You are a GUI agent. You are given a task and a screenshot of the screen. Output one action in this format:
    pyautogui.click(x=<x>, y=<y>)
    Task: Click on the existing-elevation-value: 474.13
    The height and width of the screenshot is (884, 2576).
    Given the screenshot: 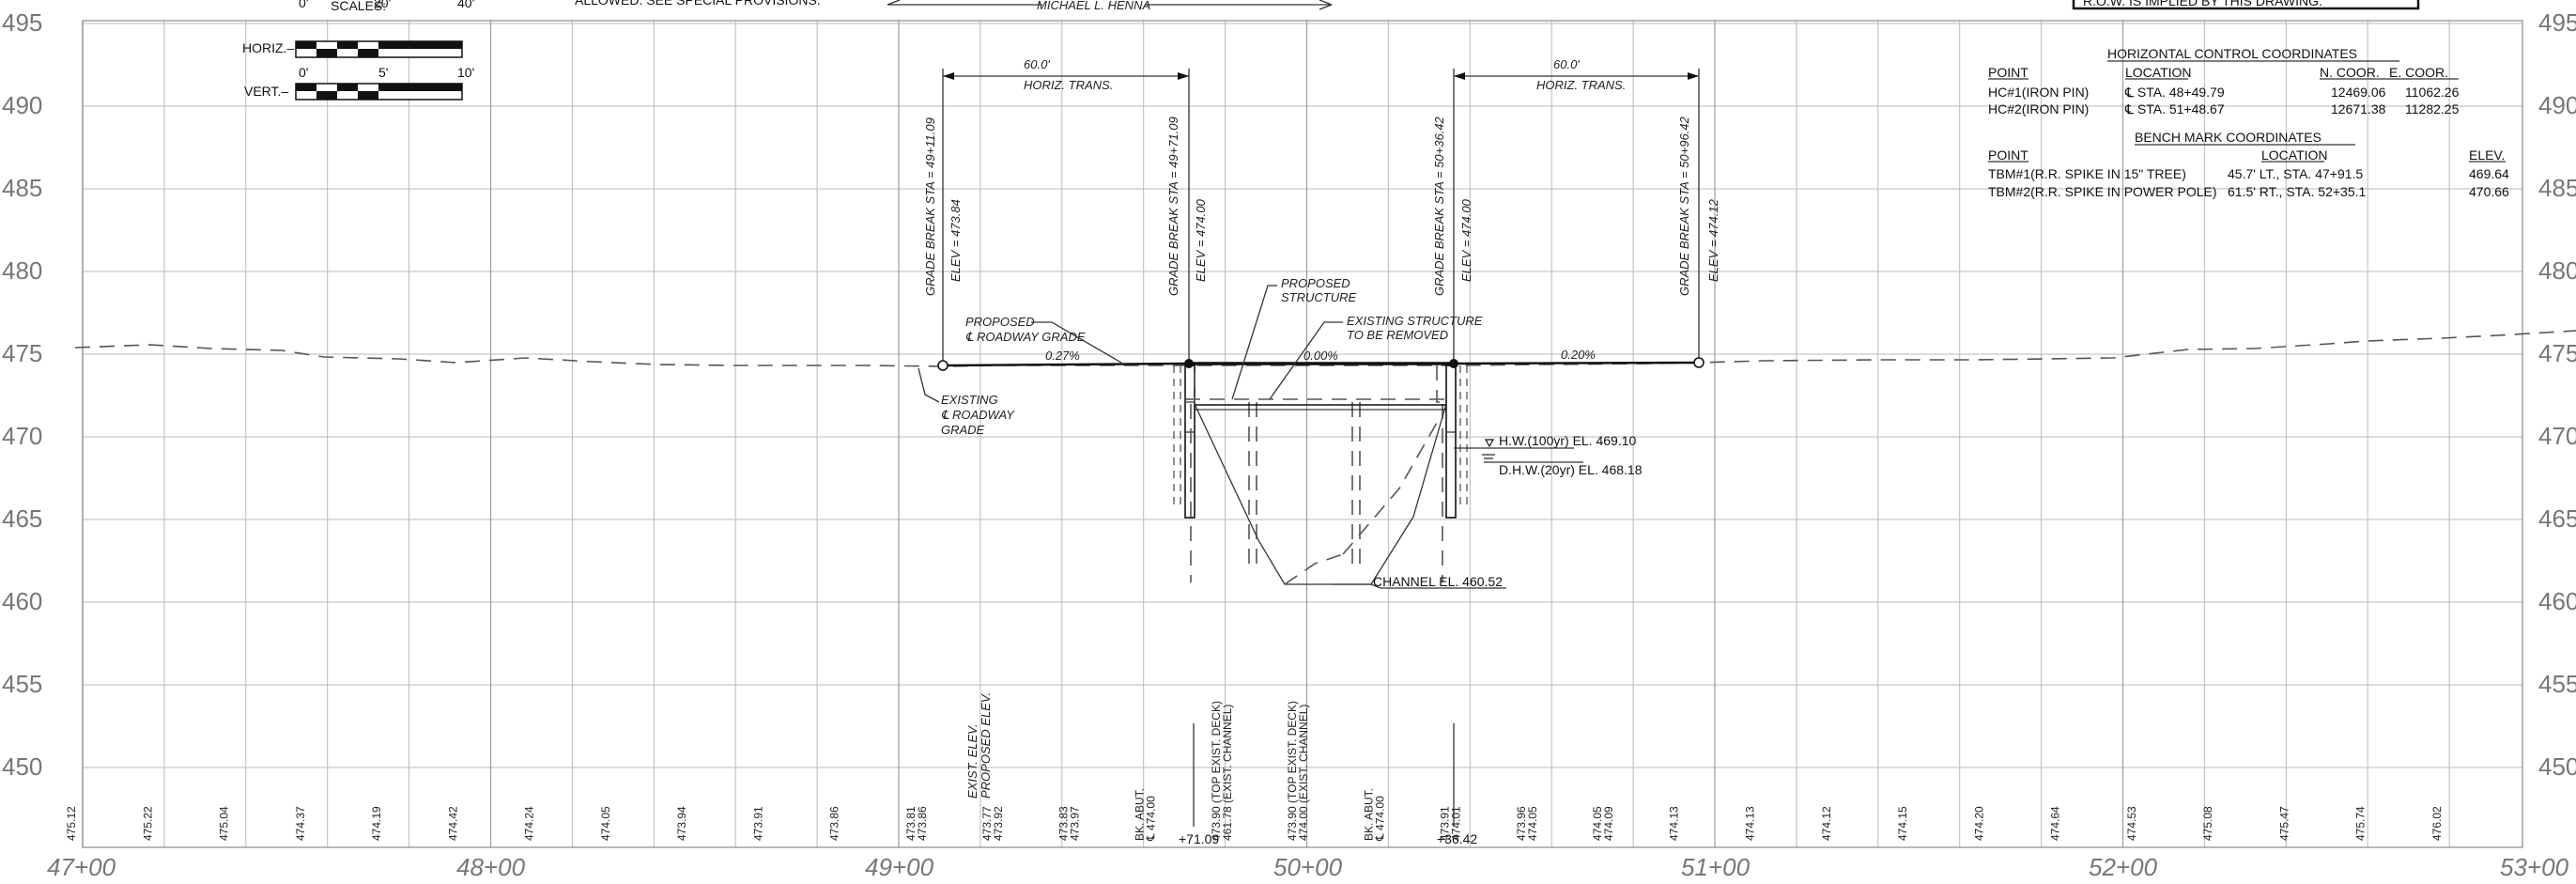 What is the action you would take?
    pyautogui.click(x=1750, y=823)
    